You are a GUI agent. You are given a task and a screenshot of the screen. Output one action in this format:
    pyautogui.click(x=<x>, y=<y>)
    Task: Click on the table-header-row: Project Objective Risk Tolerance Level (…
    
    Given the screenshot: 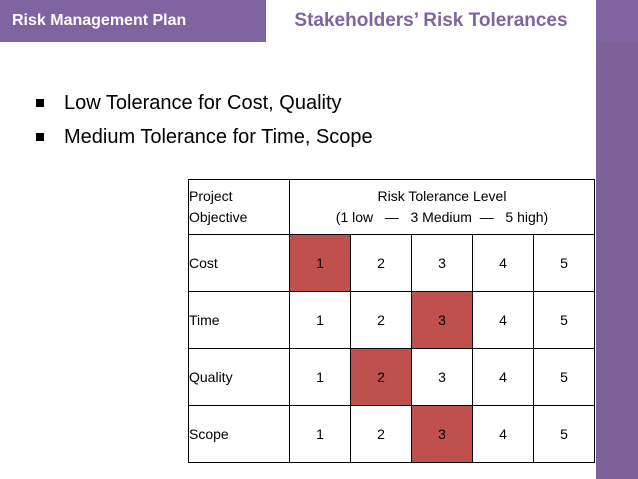 What is the action you would take?
    pyautogui.click(x=391, y=207)
    